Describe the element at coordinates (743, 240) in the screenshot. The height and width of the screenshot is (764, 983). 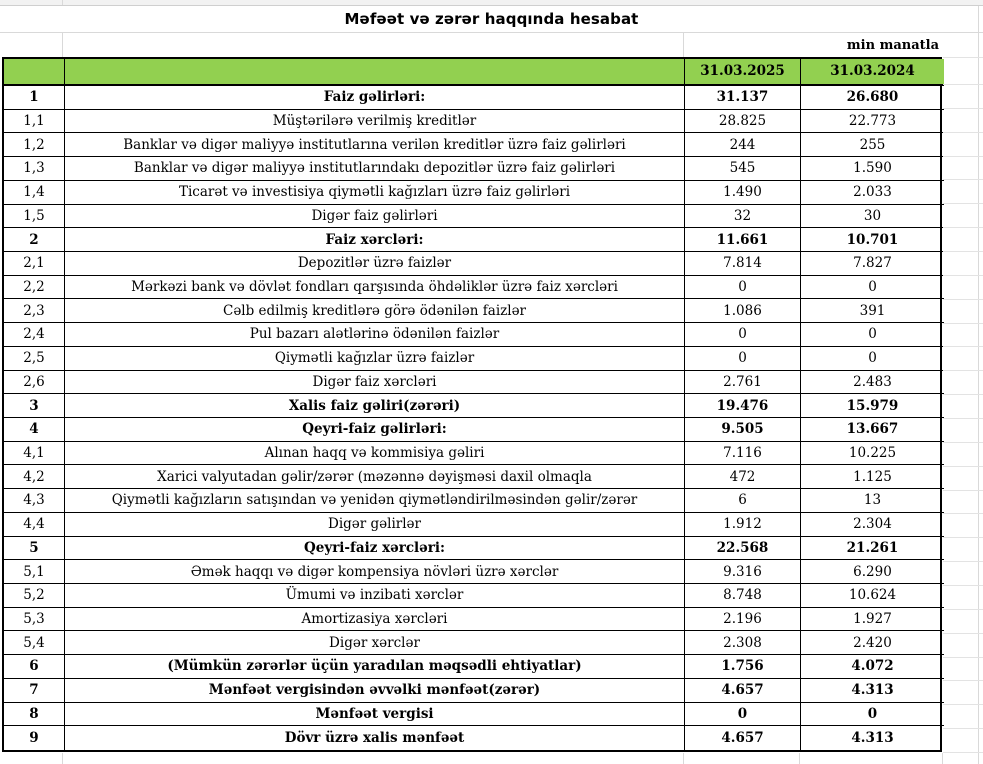
I see `value-2025-cell: 11.661` at that location.